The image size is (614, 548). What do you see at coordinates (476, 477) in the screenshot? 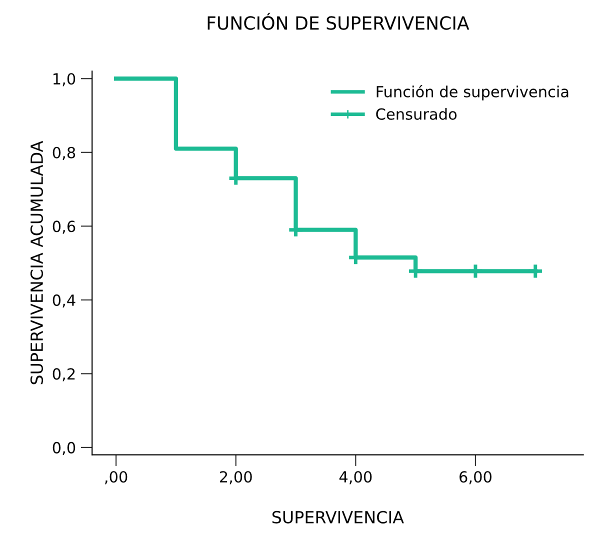
I see `x-tick-label: 6,00` at bounding box center [476, 477].